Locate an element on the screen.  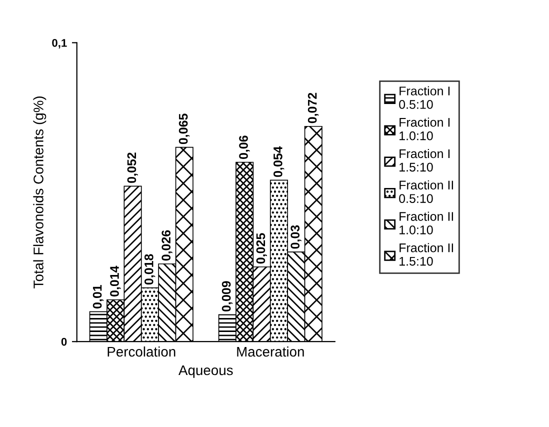
x-tick-label: Percolation is located at coordinates (142, 351).